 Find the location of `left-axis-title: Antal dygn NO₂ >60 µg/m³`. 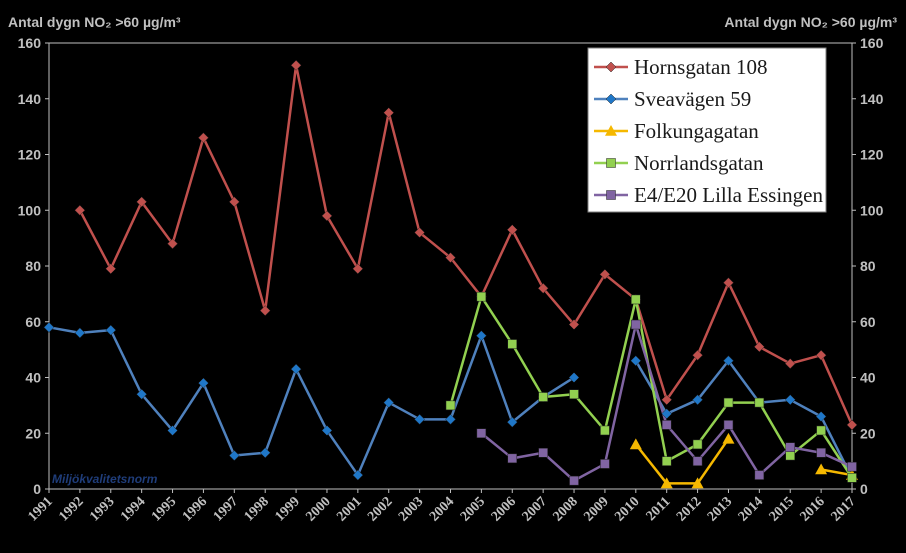

left-axis-title: Antal dygn NO₂ >60 µg/m³ is located at coordinates (94, 22).